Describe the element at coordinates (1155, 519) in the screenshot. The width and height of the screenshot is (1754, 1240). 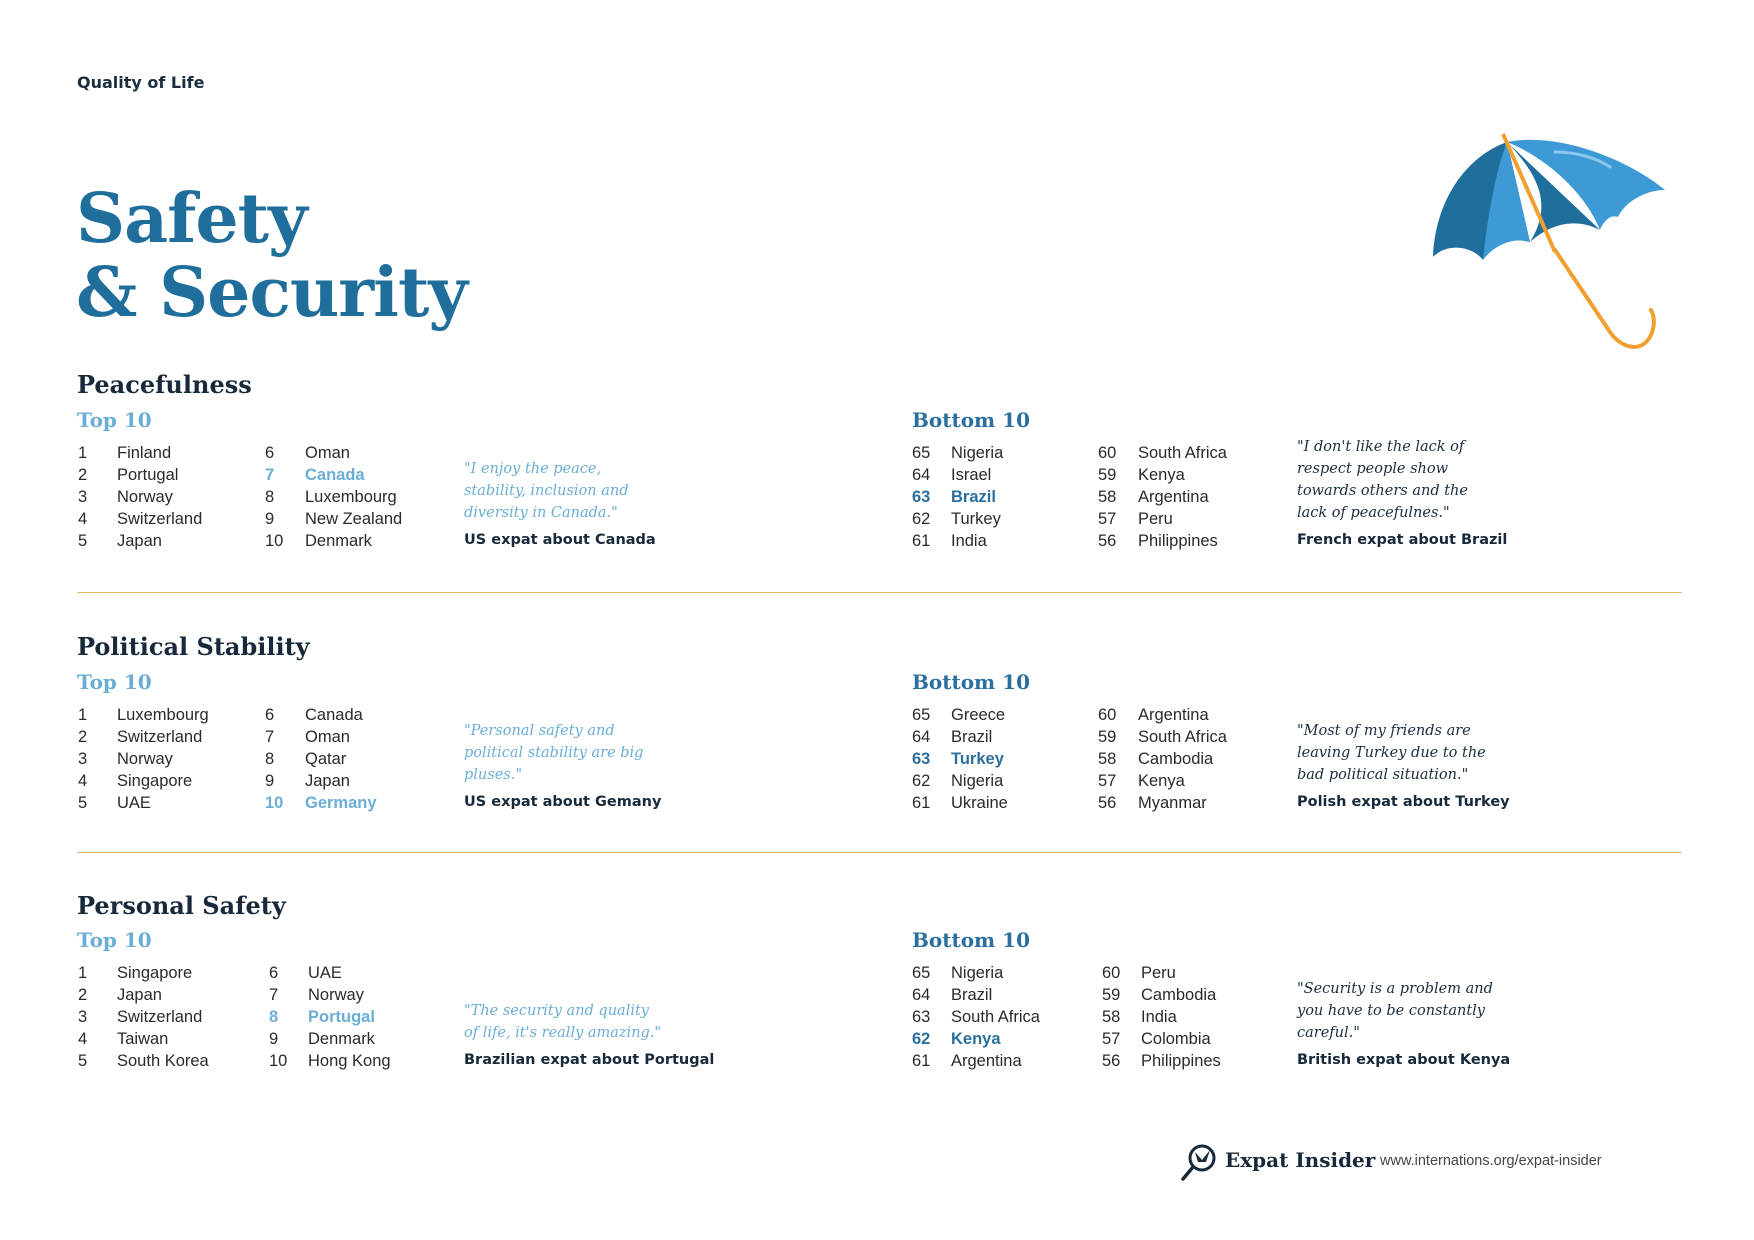
I see `country-name: Peru` at that location.